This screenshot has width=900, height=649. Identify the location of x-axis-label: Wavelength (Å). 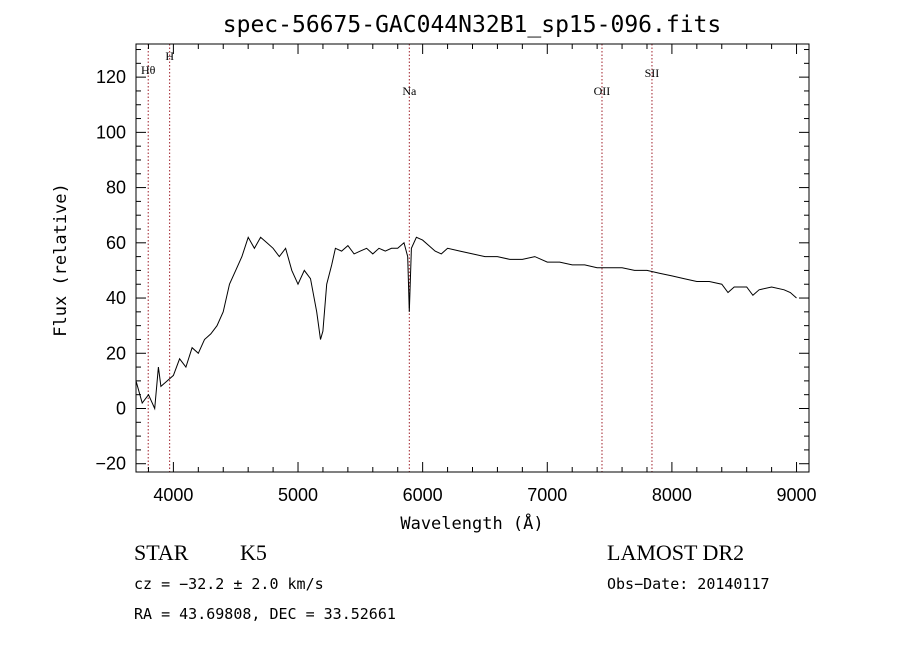
(471, 523).